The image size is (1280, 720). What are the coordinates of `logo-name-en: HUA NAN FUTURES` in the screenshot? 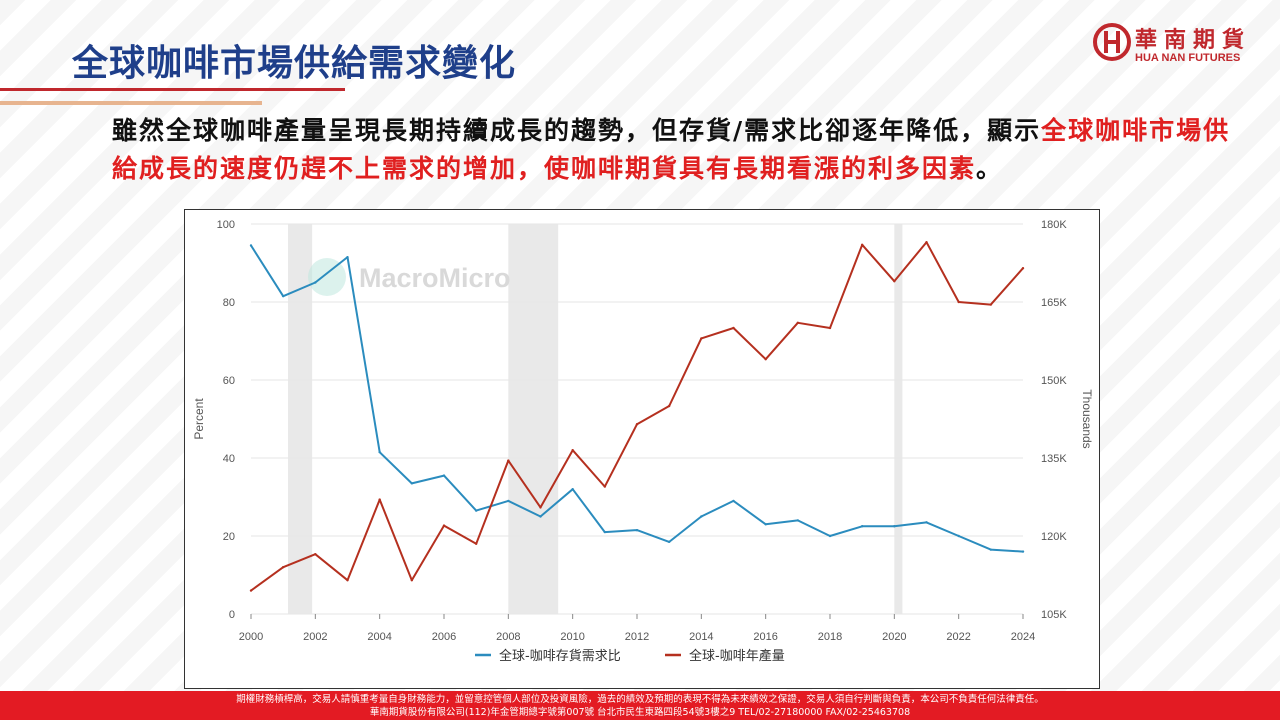 It's located at (1188, 58).